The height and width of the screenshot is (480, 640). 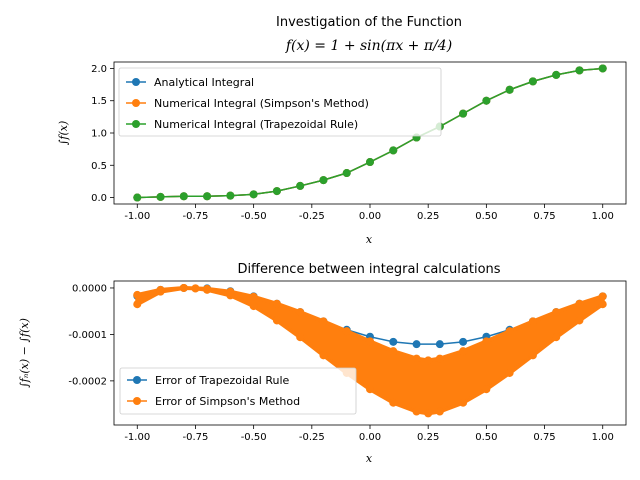 What do you see at coordinates (99, 166) in the screenshot?
I see `chart0-ytick-label: 0.5` at bounding box center [99, 166].